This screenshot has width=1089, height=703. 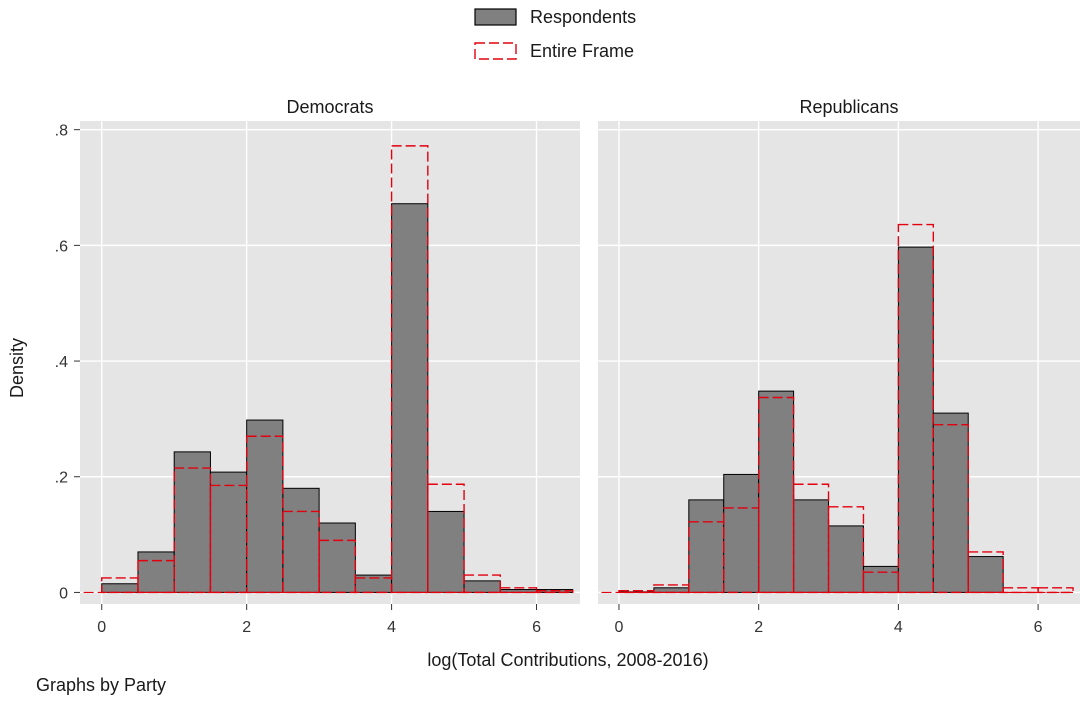 I want to click on y-tick-label: .2, so click(x=61, y=478).